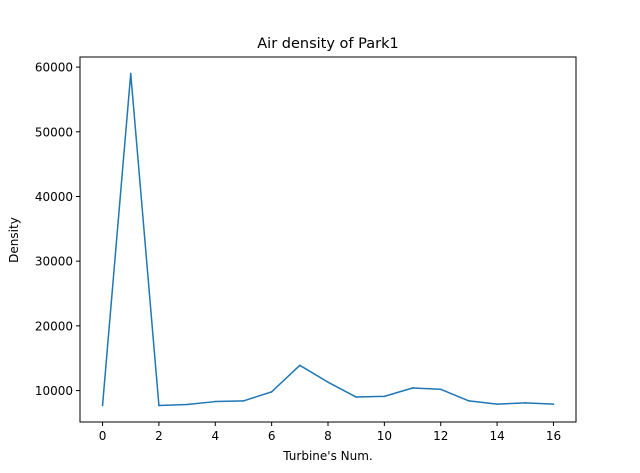  Describe the element at coordinates (553, 436) in the screenshot. I see `x-tick-label: 16` at that location.